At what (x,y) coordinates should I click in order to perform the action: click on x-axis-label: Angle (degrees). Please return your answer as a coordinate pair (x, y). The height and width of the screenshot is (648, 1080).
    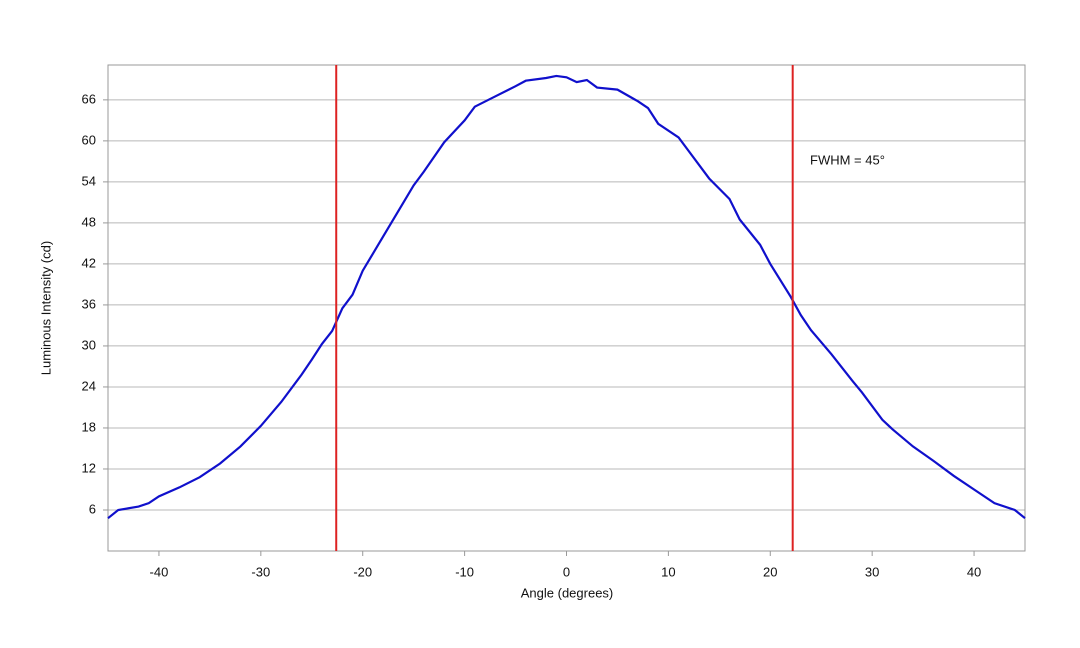
    Looking at the image, I should click on (567, 592).